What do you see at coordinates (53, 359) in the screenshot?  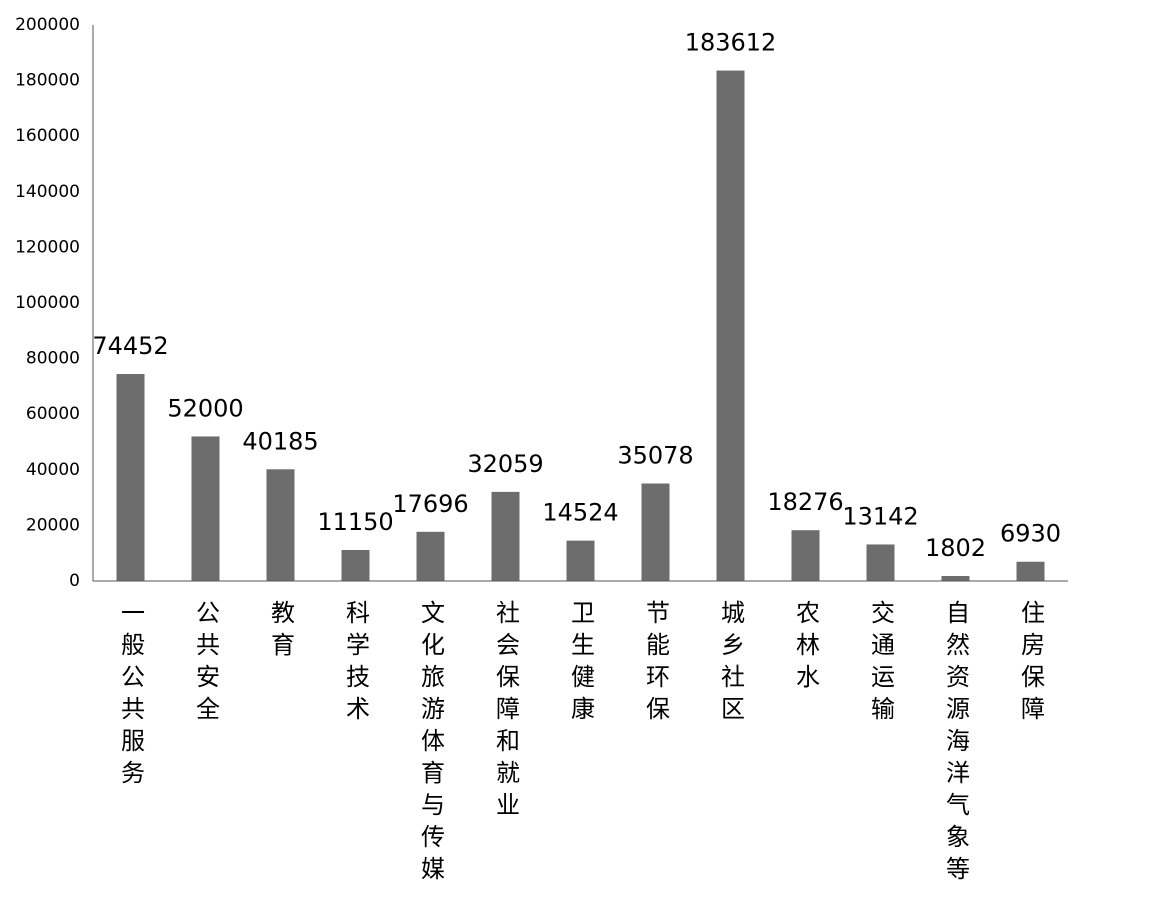 I see `y-tick-label: 80000` at bounding box center [53, 359].